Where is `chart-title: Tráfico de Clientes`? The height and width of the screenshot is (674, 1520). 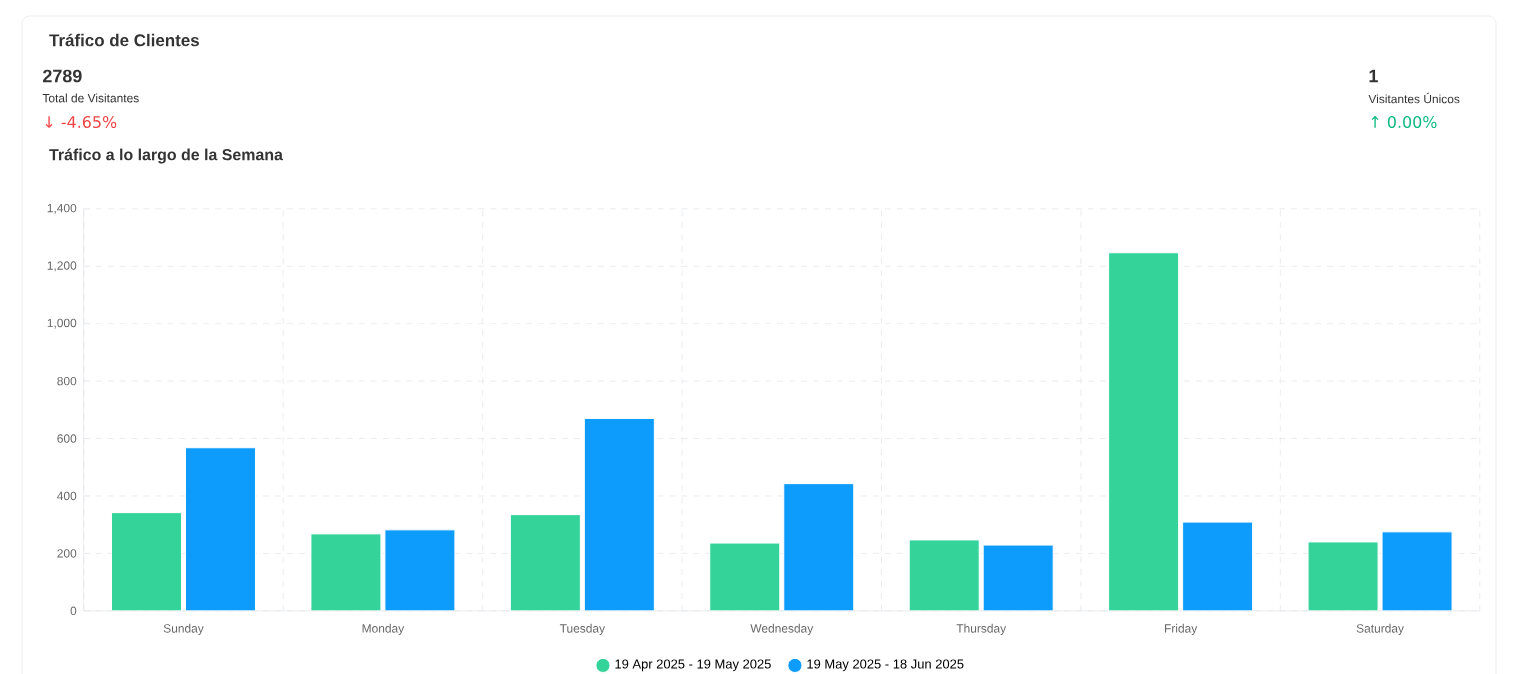
chart-title: Tráfico de Clientes is located at coordinates (124, 40).